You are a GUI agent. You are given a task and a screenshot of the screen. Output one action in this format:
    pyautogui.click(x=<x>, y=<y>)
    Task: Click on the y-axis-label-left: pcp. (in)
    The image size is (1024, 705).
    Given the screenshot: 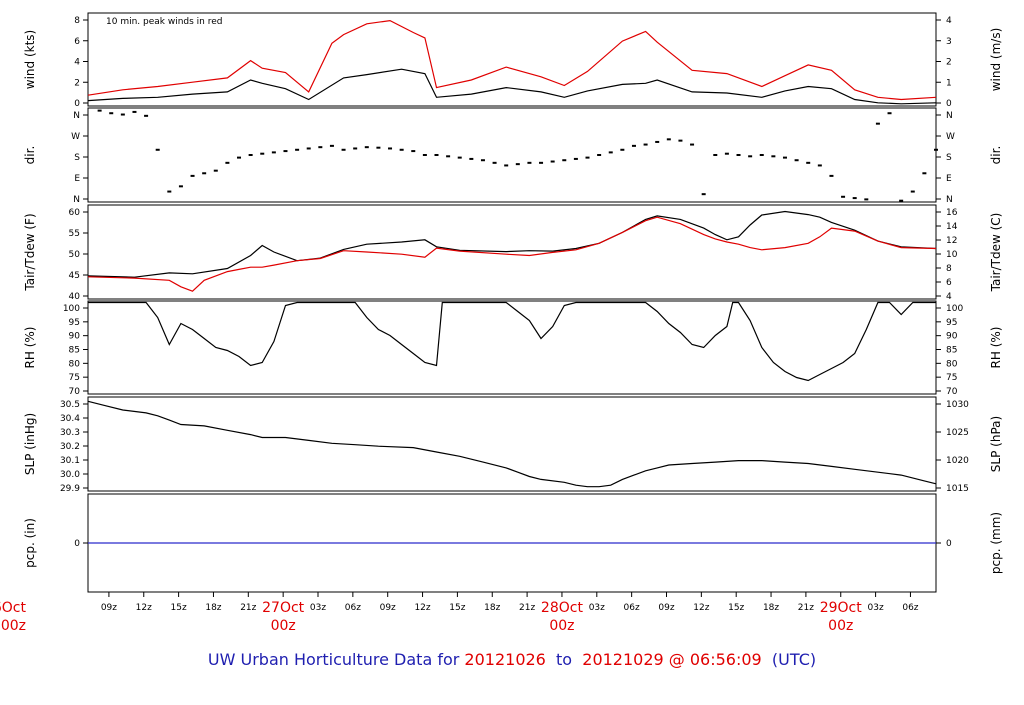 What is the action you would take?
    pyautogui.click(x=30, y=543)
    